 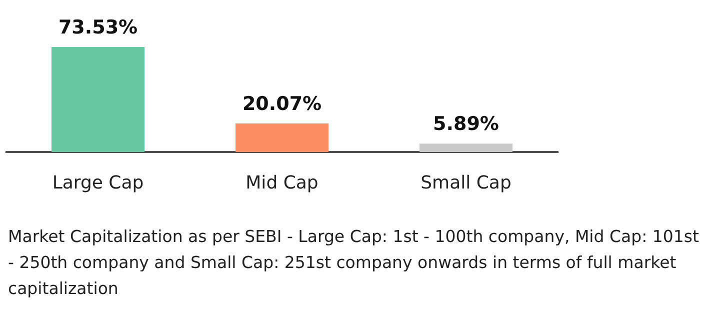 What do you see at coordinates (282, 183) in the screenshot?
I see `x-tick-label: Mid Cap` at bounding box center [282, 183].